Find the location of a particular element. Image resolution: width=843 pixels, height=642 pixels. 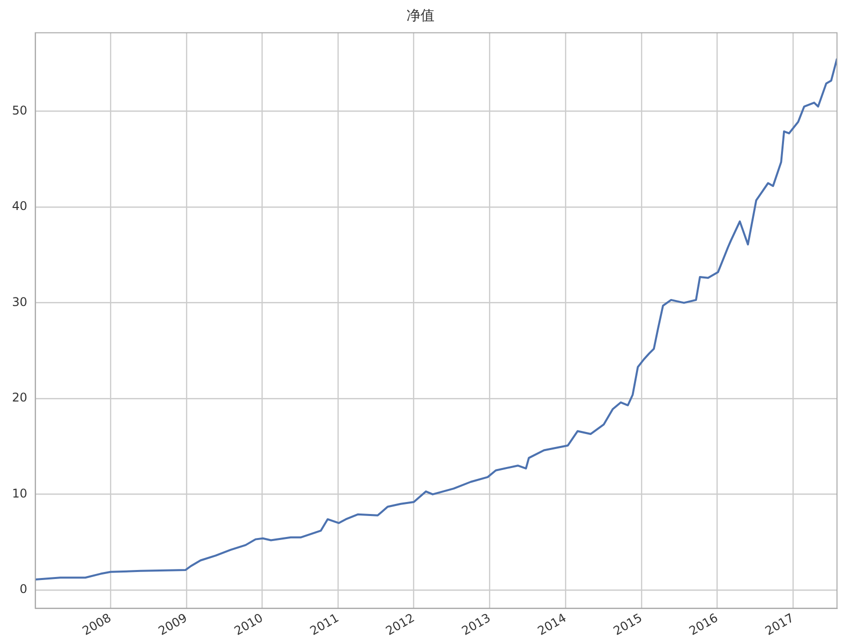

y-tick-label: 0 is located at coordinates (24, 589).